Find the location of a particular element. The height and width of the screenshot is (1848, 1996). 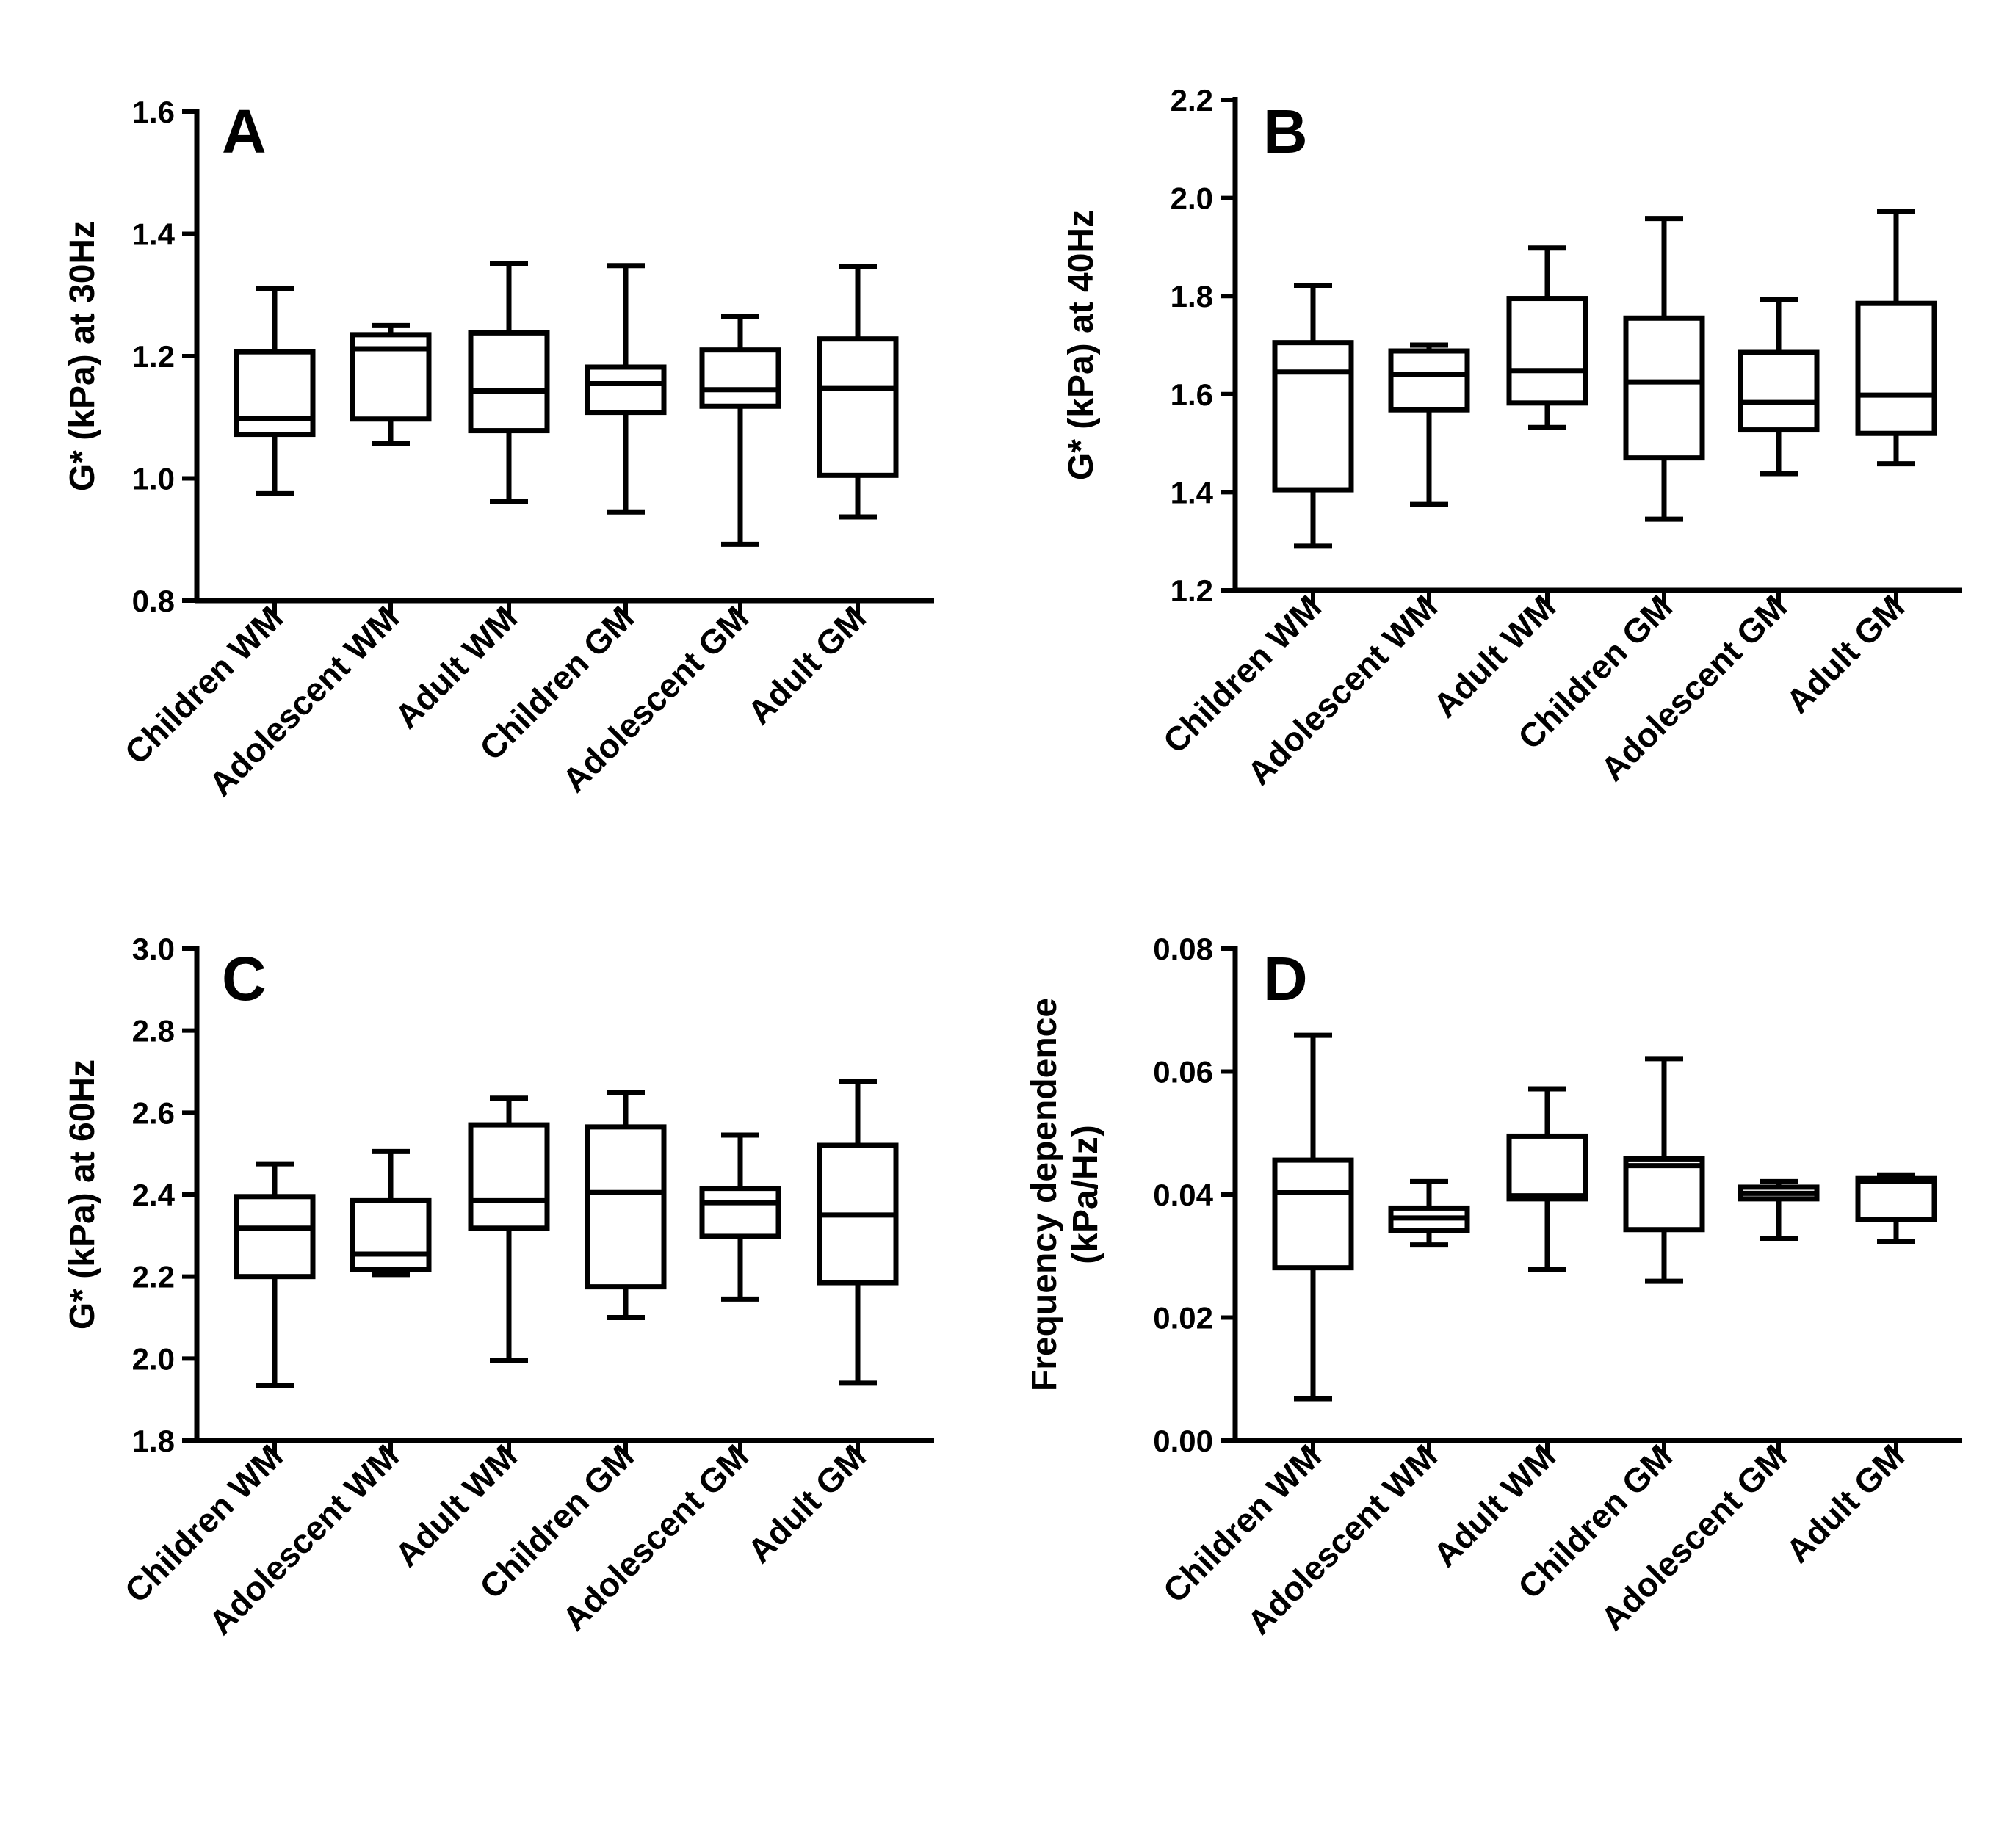

panel-letter: A is located at coordinates (244, 132).